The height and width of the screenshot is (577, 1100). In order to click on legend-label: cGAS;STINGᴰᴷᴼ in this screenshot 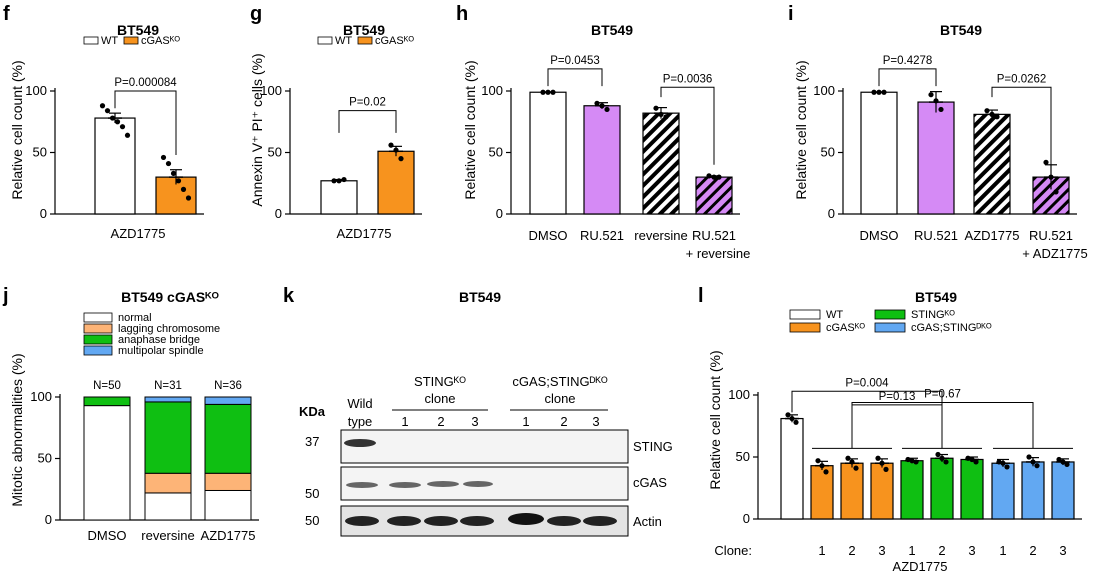, I will do `click(951, 328)`.